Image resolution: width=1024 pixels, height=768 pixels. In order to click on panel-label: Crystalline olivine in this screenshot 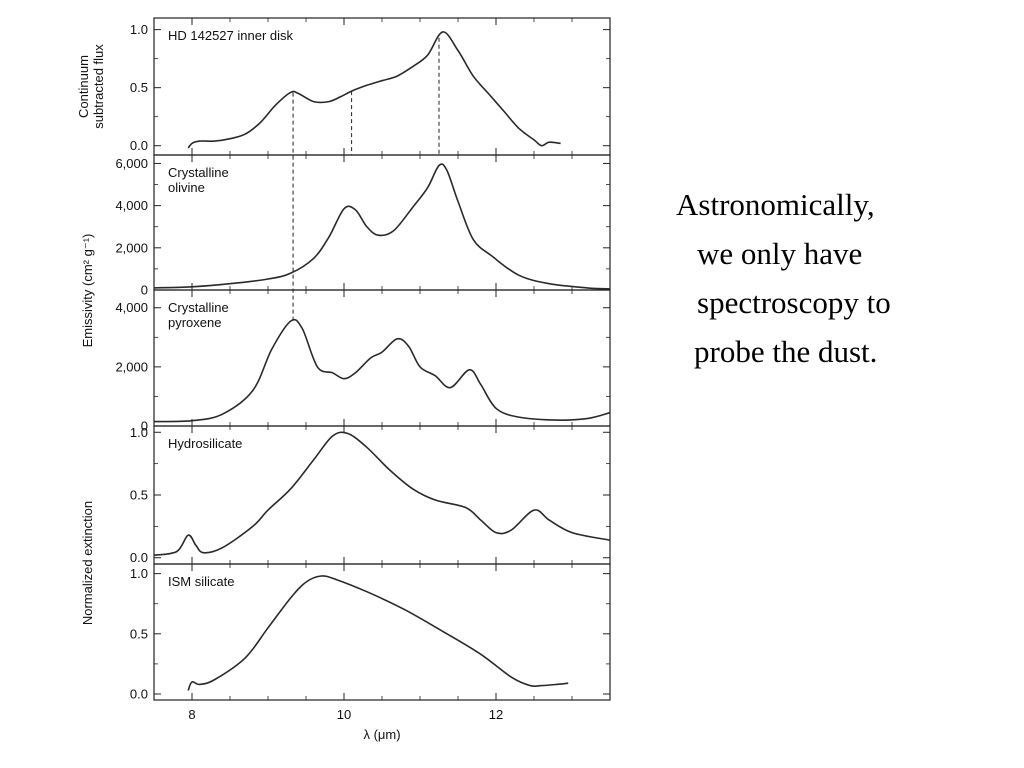, I will do `click(198, 180)`.